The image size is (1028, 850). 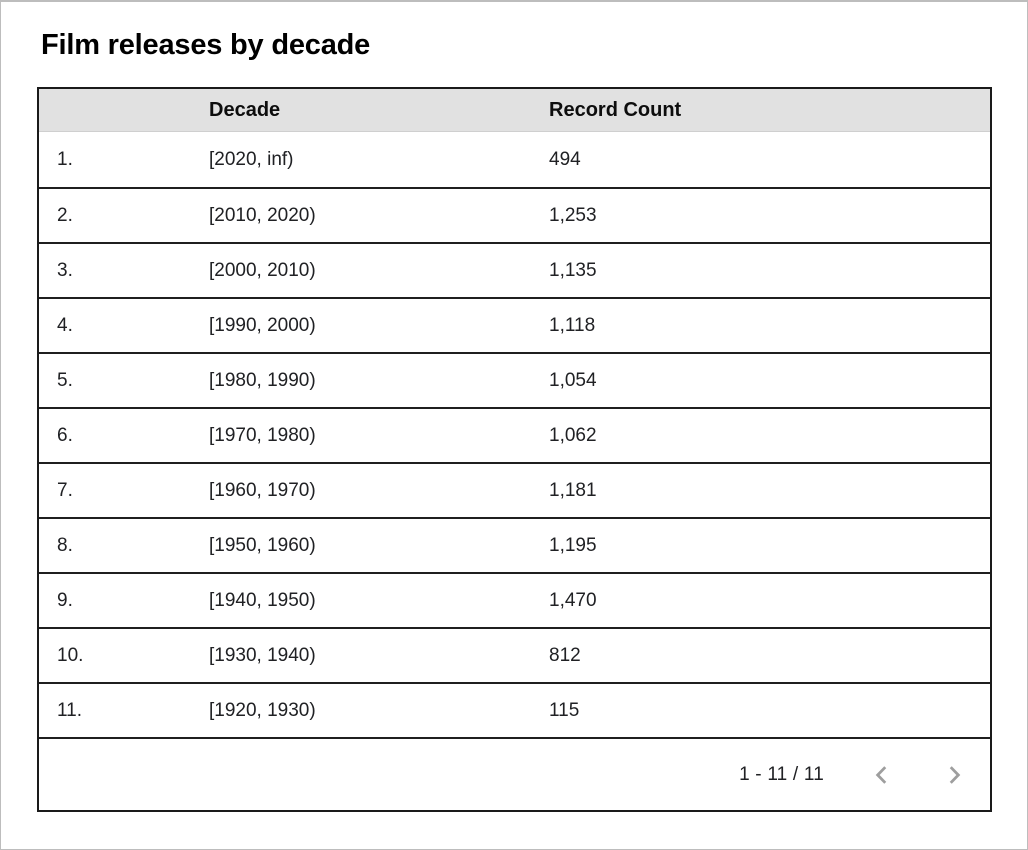 I want to click on row-index-cell: 10., so click(x=70, y=655).